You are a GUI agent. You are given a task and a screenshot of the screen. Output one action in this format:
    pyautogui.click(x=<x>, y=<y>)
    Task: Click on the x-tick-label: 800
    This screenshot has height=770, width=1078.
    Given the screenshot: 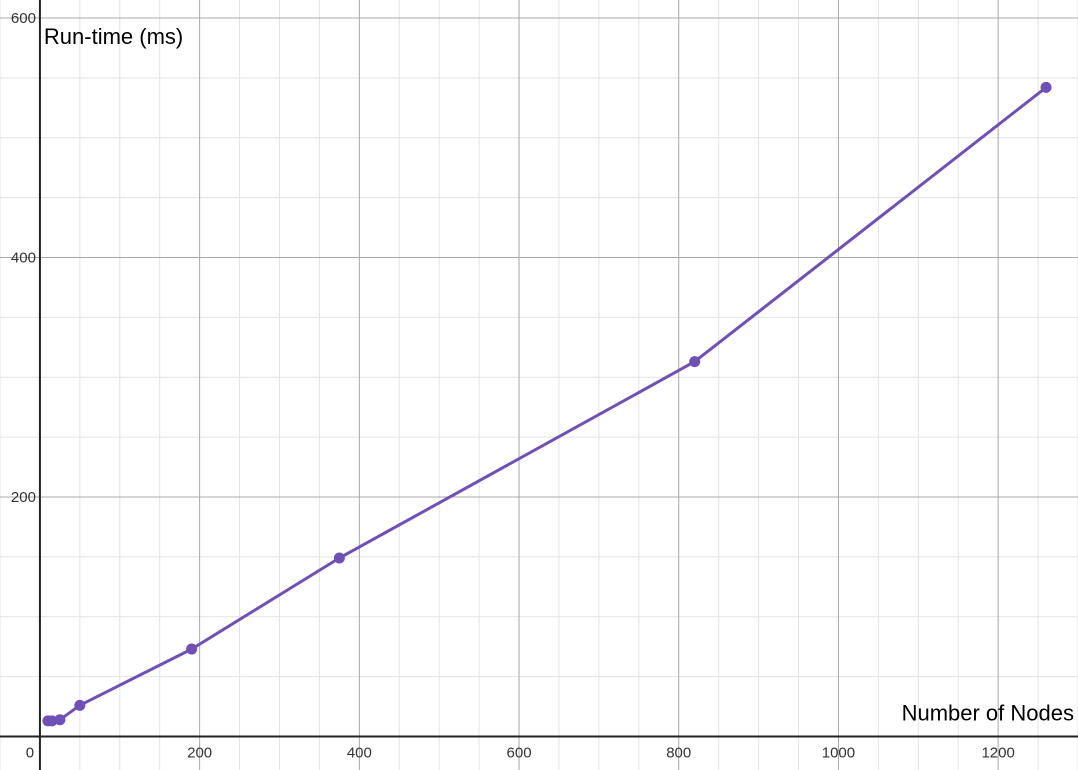 What is the action you would take?
    pyautogui.click(x=678, y=752)
    